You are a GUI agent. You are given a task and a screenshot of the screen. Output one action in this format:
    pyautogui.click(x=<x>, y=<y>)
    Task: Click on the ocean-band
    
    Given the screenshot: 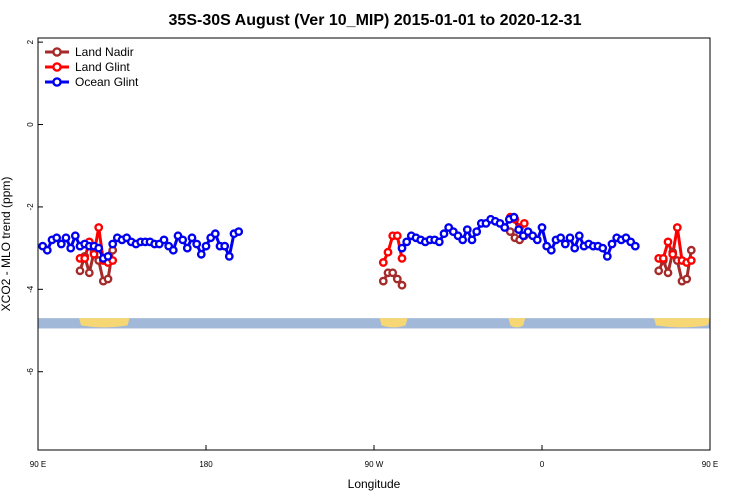 What is the action you would take?
    pyautogui.click(x=374, y=323)
    